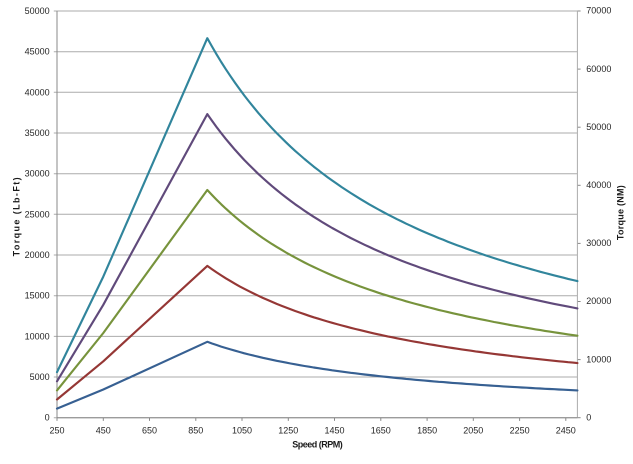 The image size is (633, 464). Describe the element at coordinates (56, 431) in the screenshot. I see `svg-text: 250` at that location.